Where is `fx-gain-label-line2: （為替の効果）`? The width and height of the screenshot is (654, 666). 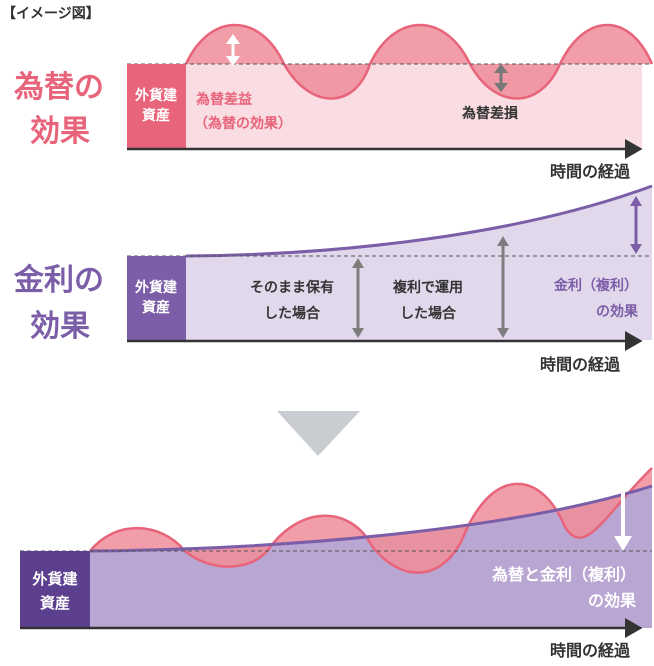 fx-gain-label-line2: （為替の効果） is located at coordinates (243, 123).